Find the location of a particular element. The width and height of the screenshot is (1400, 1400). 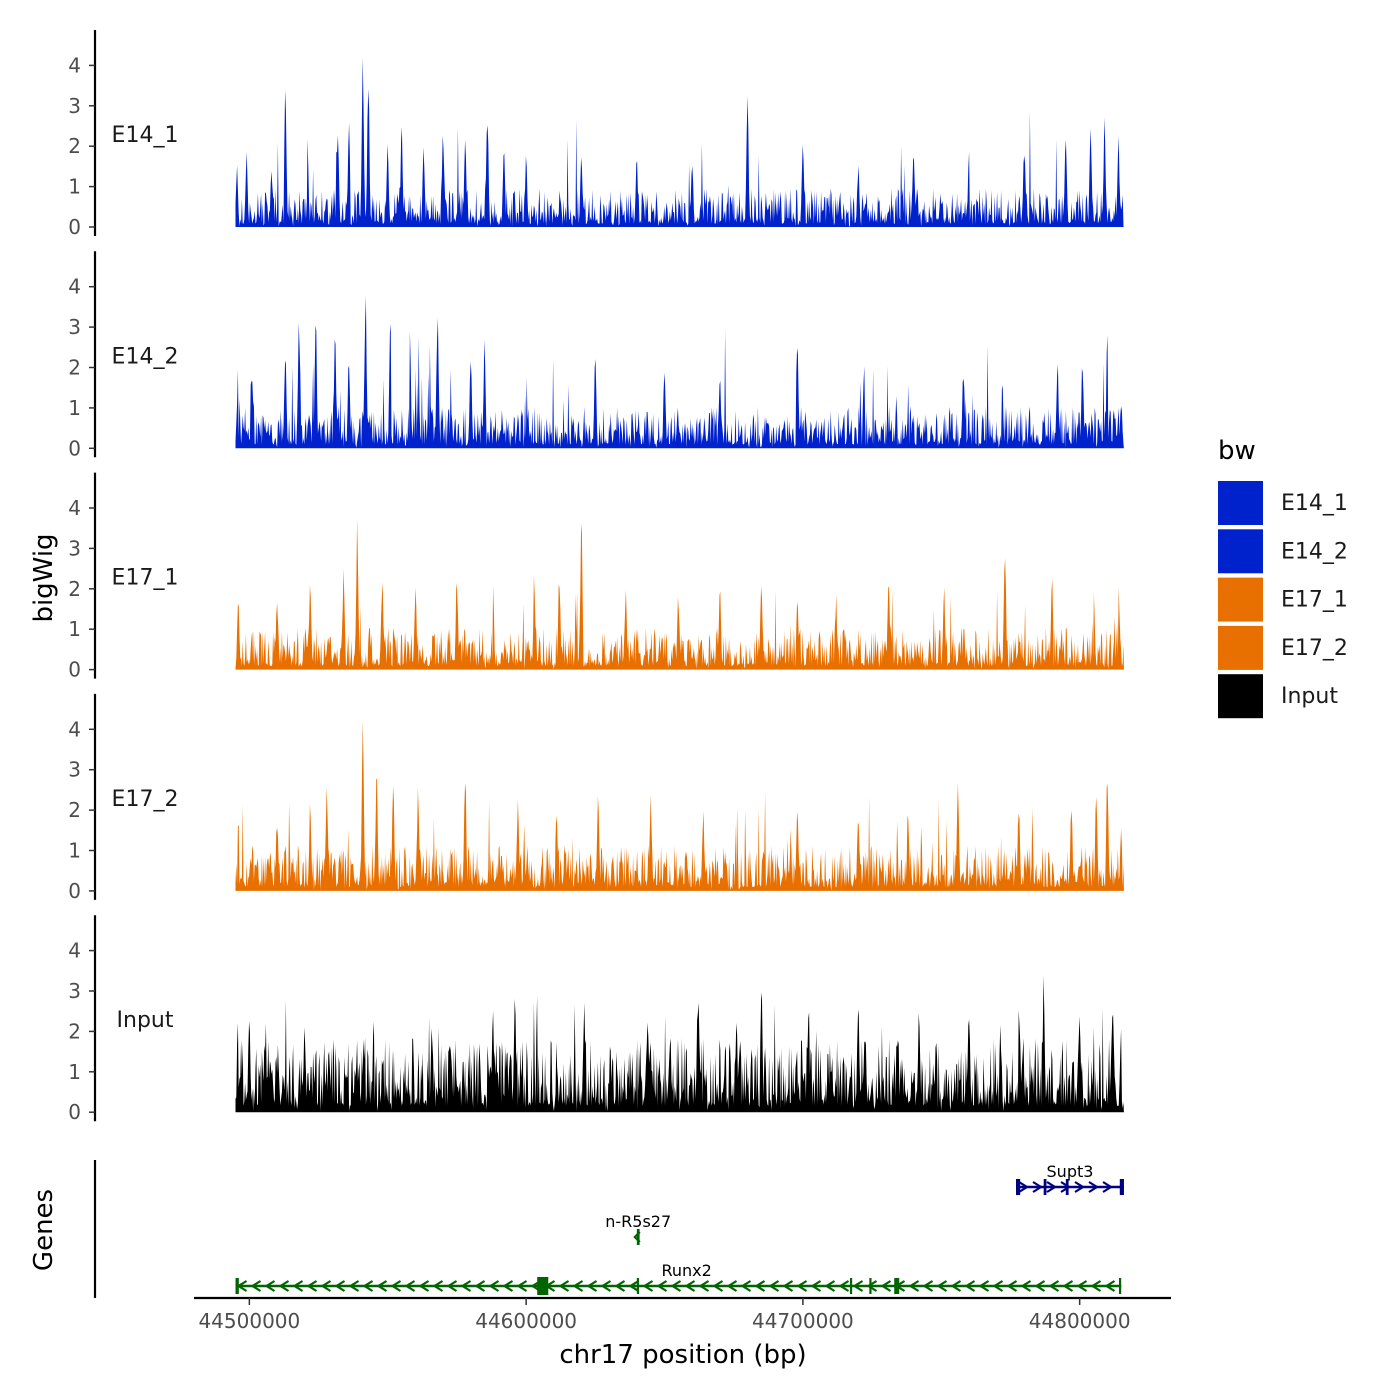

y-axis-title: bigWig is located at coordinates (44, 577).